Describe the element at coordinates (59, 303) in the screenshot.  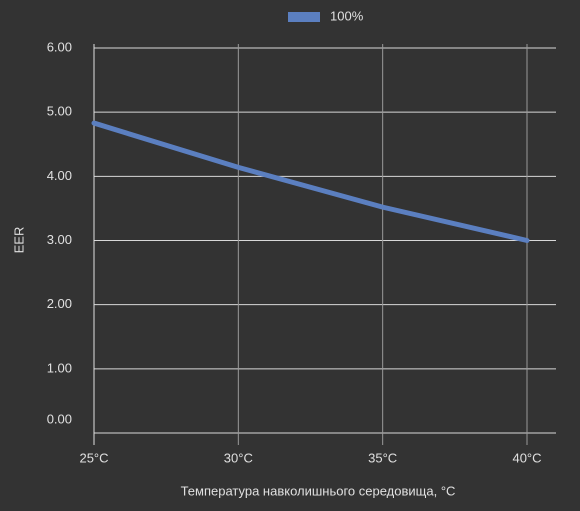
I see `y-tick-label: 2.00` at that location.